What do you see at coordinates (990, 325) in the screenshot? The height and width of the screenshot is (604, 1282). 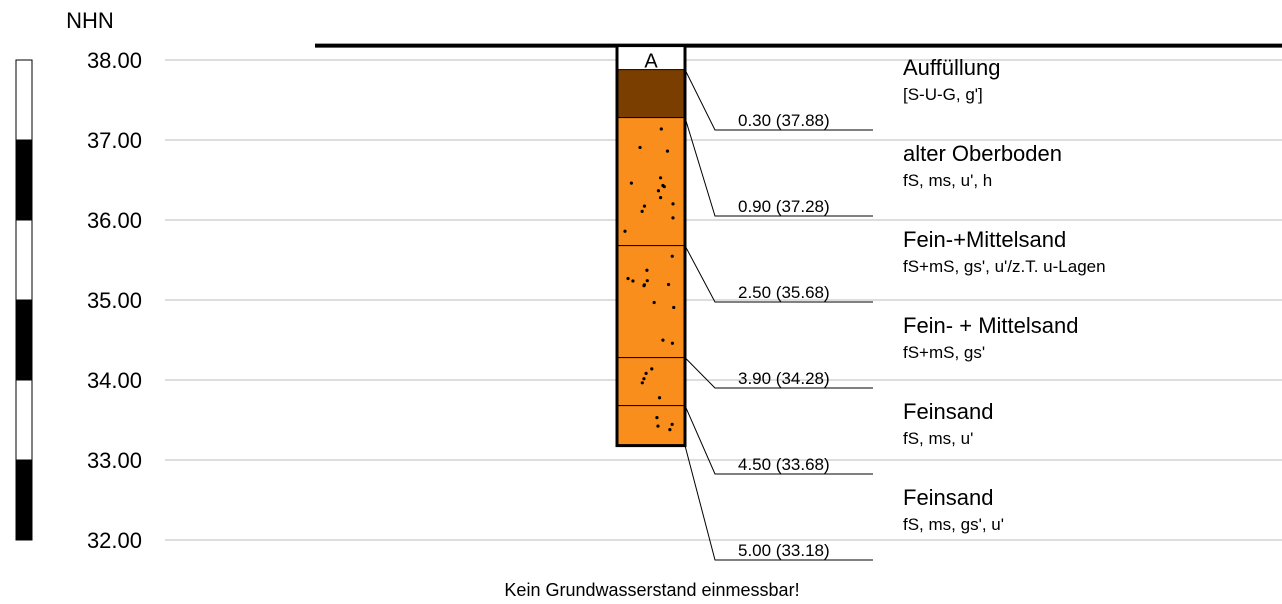 I see `layer-title: Fein- + Mittelsand` at bounding box center [990, 325].